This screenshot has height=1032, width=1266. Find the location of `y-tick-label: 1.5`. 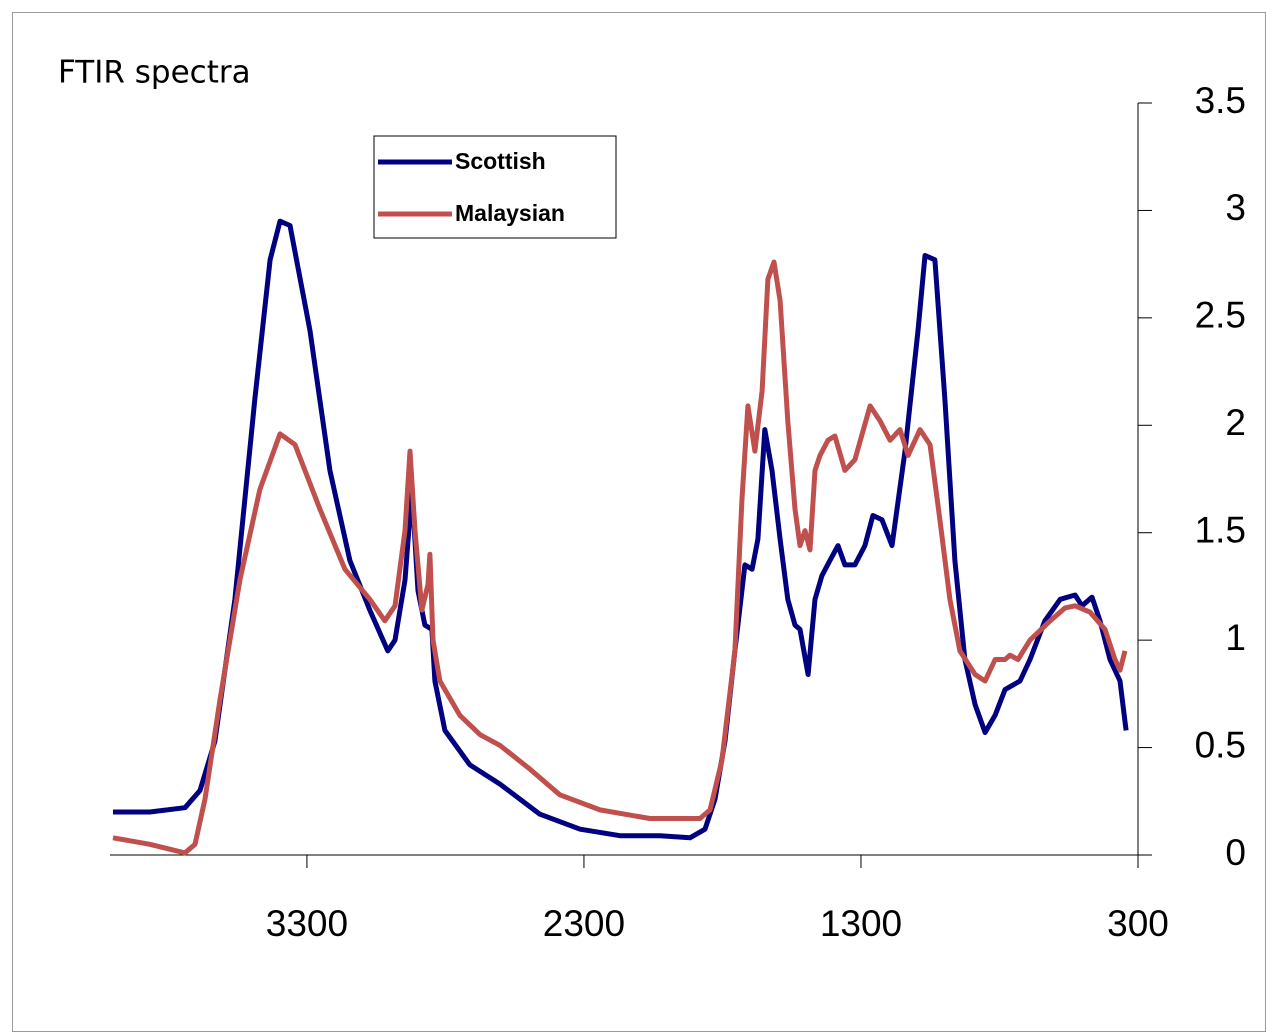

y-tick-label: 1.5 is located at coordinates (1220, 529).